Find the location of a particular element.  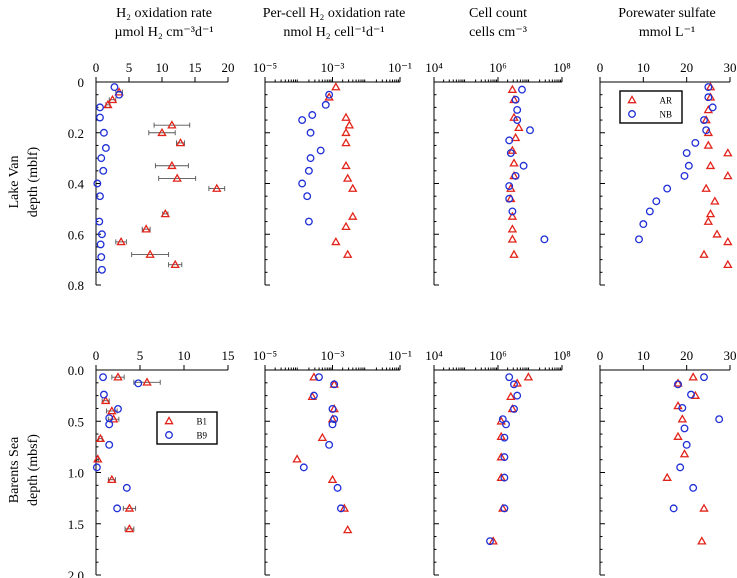

x-tick-label: 10⁻³ is located at coordinates (333, 355).